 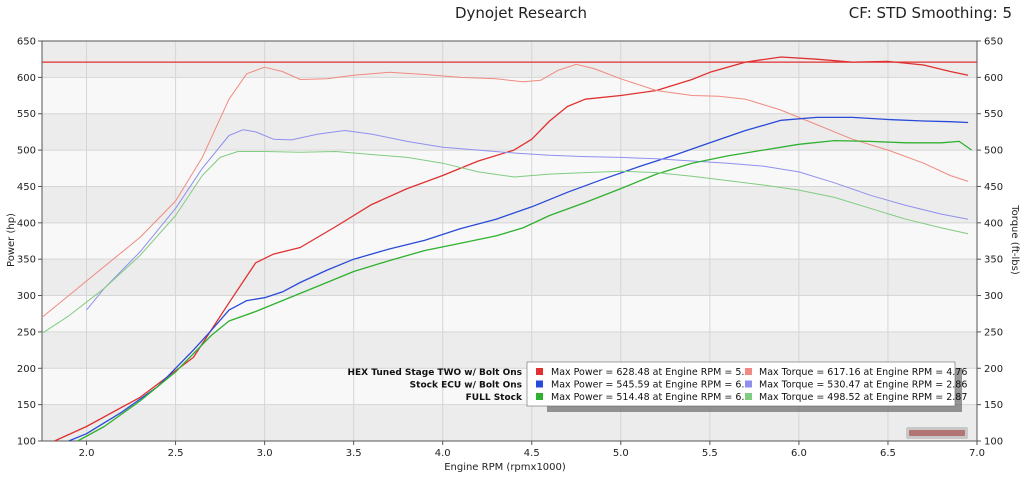 What do you see at coordinates (176, 453) in the screenshot?
I see `x-tick-label: 2.5` at bounding box center [176, 453].